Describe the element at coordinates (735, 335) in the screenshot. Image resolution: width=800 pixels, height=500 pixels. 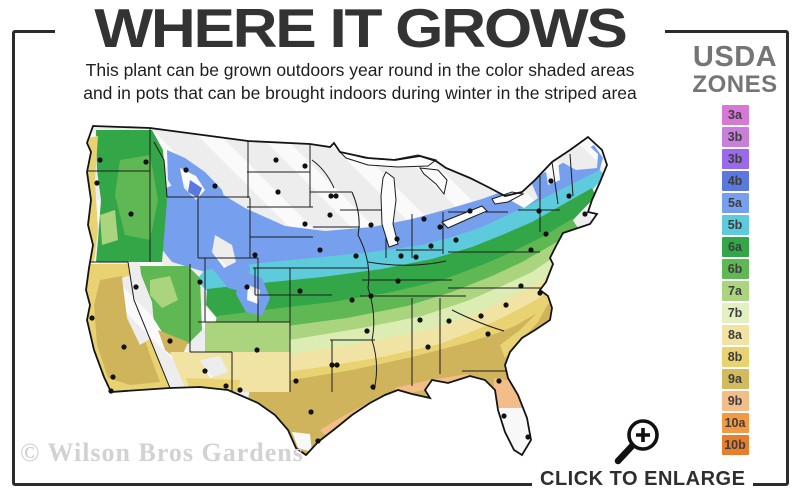
I see `zone-swatch-8a: 8a` at that location.